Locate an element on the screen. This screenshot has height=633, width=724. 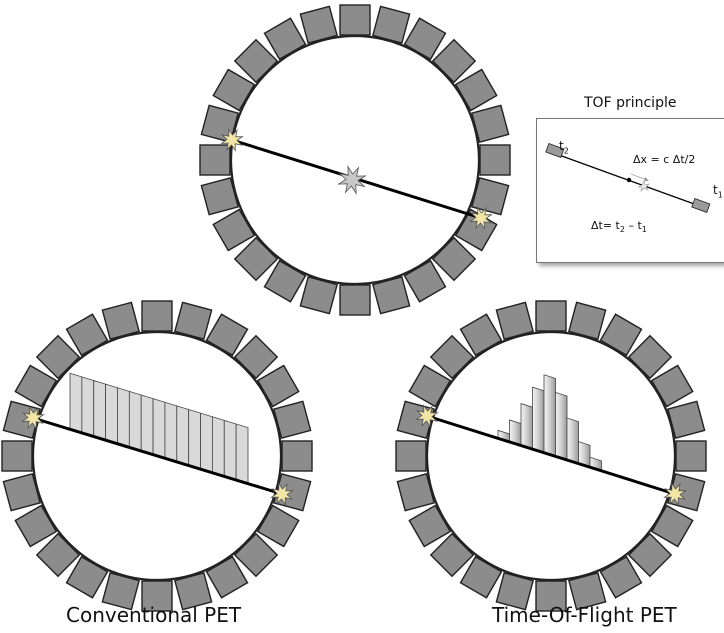
tof-principle-sketch is located at coordinates (628, 177).